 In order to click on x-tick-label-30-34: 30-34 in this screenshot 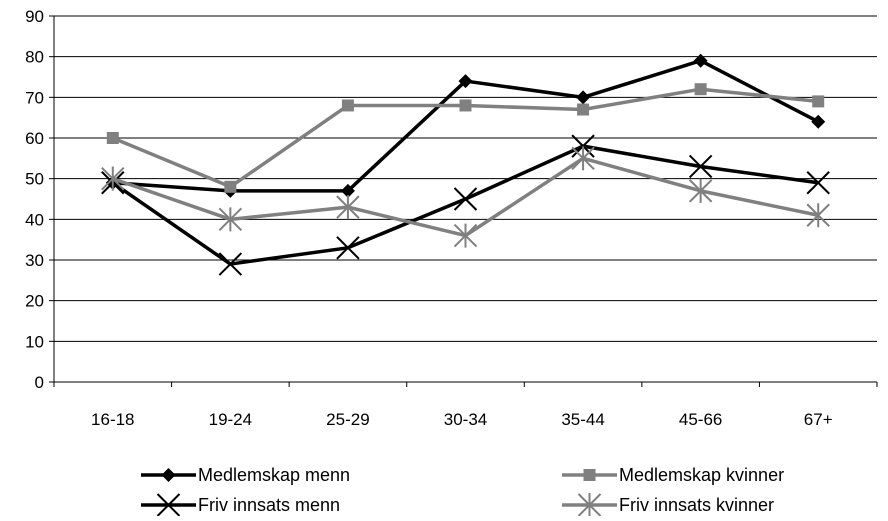, I will do `click(465, 419)`.